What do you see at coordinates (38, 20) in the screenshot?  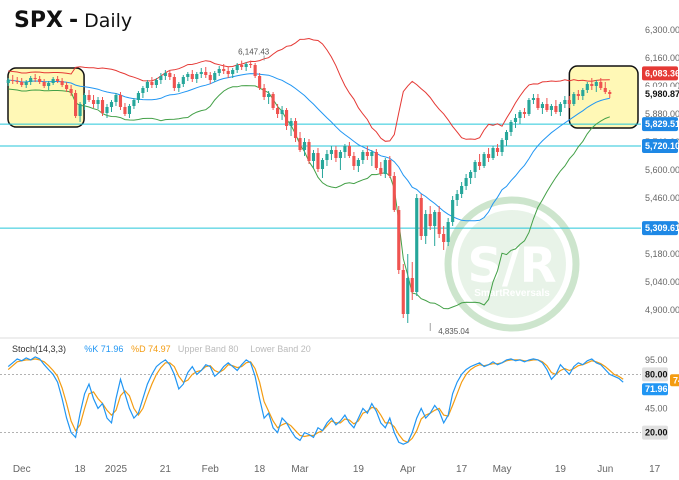 I see `symbol-label: SPX` at bounding box center [38, 20].